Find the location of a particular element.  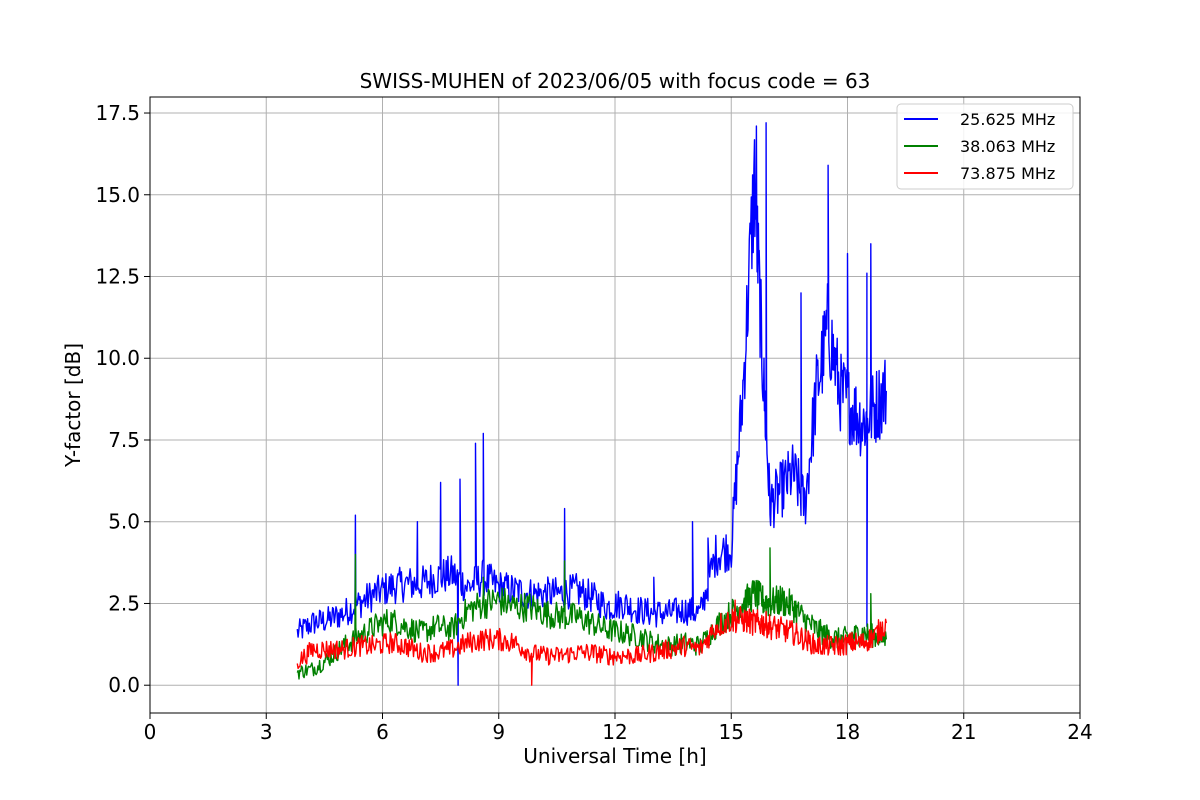

legend-entry: 25.625 MHz is located at coordinates (979, 119).